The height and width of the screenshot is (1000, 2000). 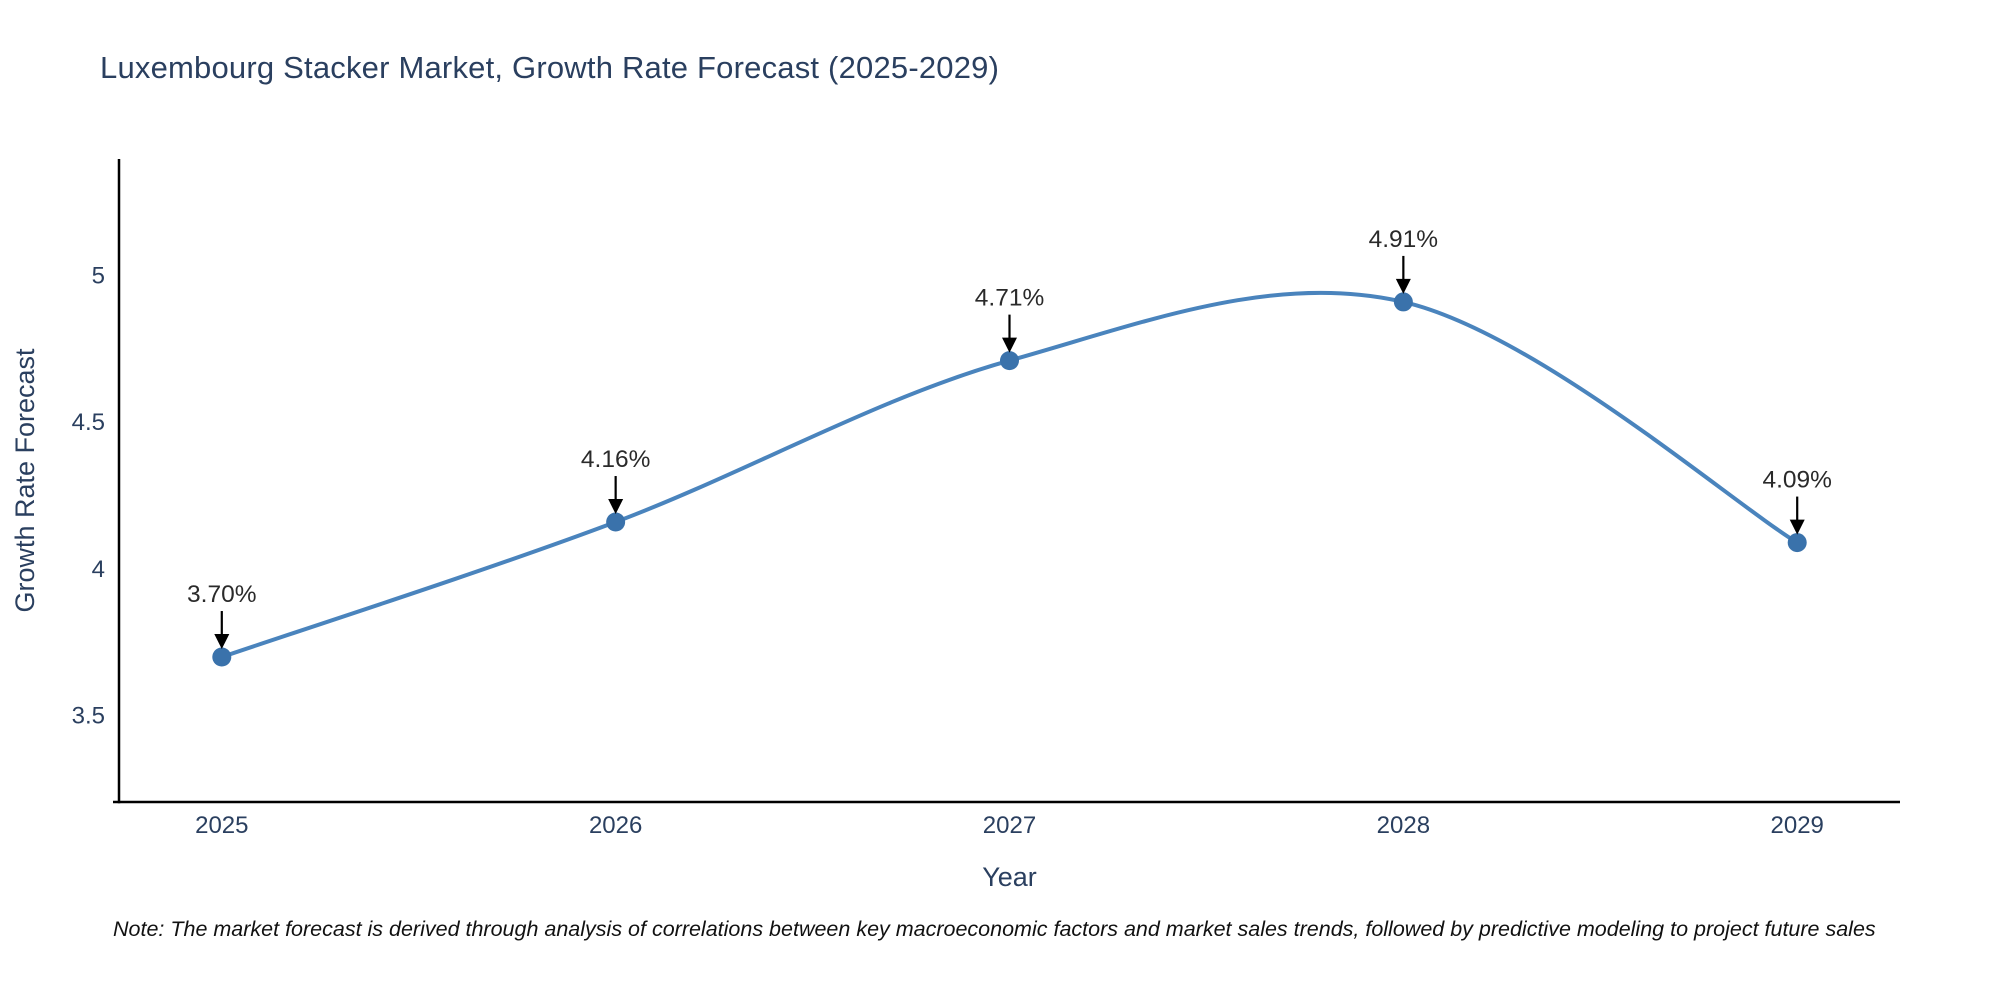 I want to click on x-axis-title: Year, so click(x=1009, y=877).